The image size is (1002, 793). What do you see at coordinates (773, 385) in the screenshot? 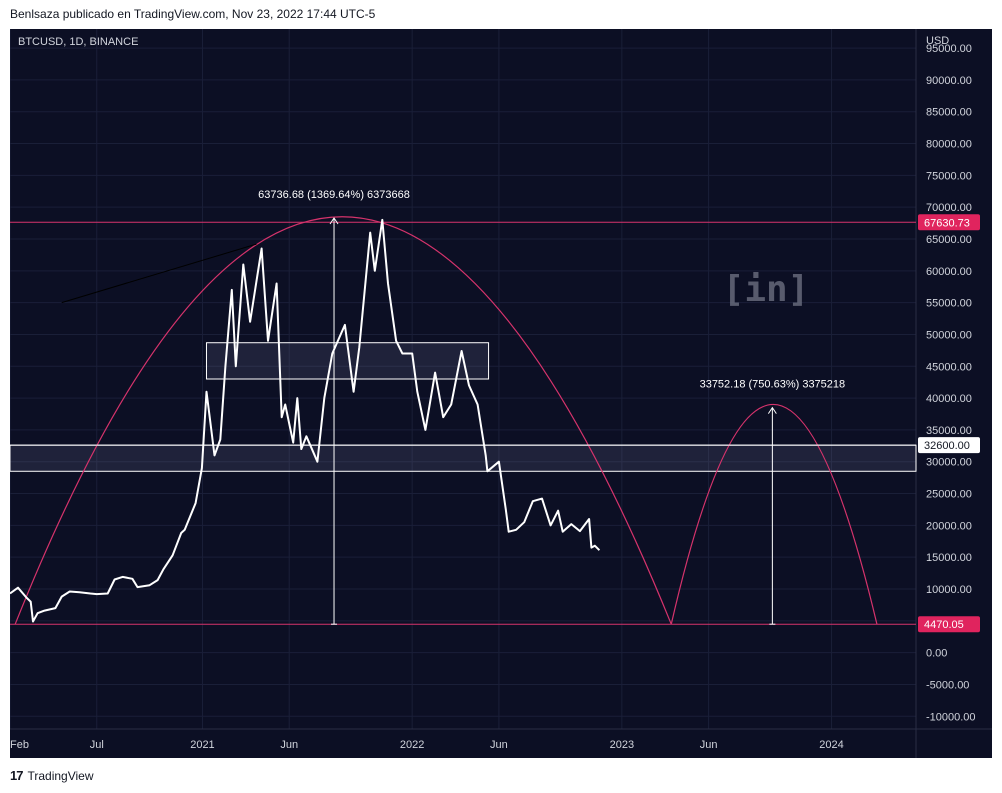
I see `measurement-label: 33752.18 (750.63%) 3375218` at bounding box center [773, 385].